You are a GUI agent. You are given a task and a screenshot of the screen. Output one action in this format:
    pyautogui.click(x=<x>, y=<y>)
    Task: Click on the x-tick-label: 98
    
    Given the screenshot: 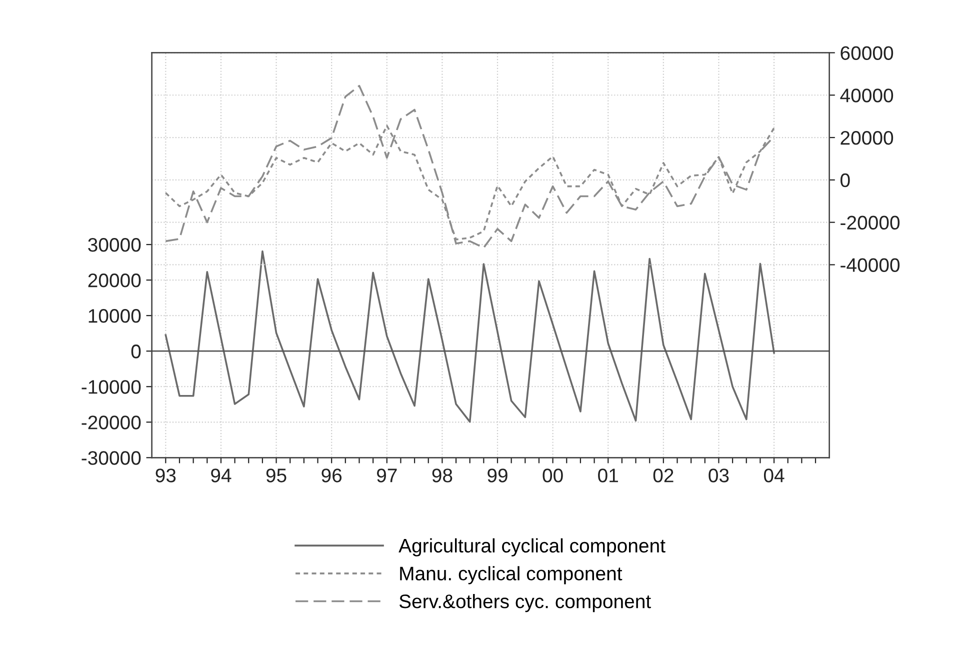 What is the action you would take?
    pyautogui.click(x=442, y=475)
    